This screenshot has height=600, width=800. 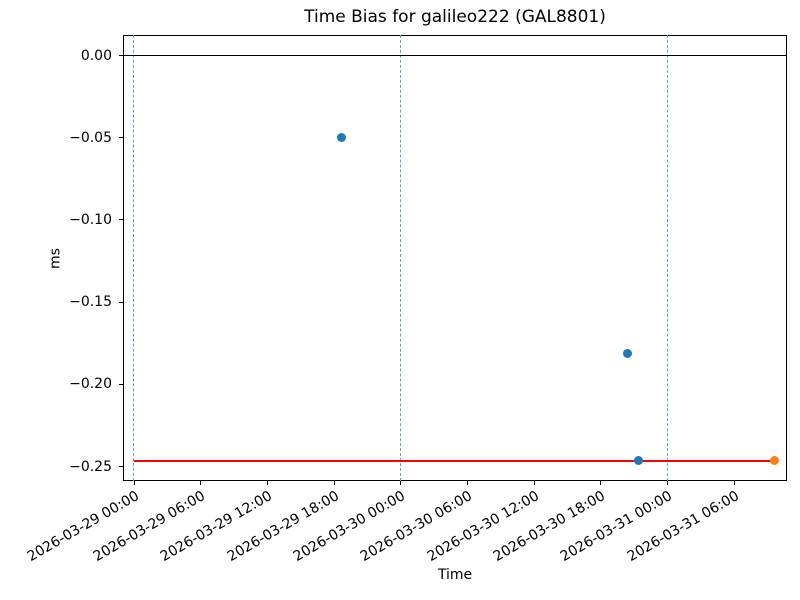 I want to click on x-tick-label: 2026-03-29 12:00, so click(x=216, y=526).